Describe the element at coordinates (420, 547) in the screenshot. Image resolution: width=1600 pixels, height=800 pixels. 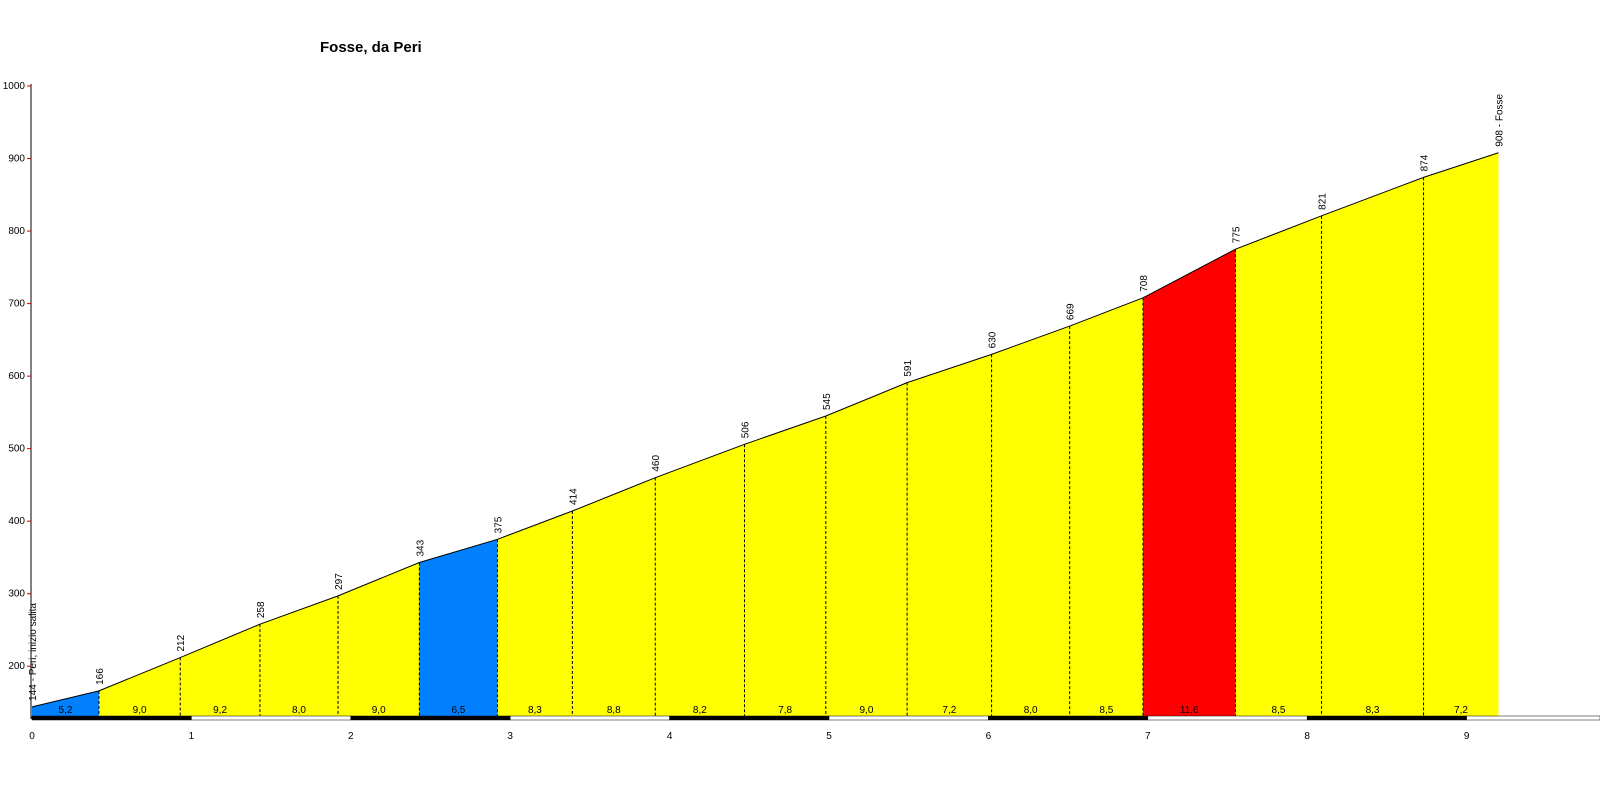
I see `altitude-label: 343` at that location.